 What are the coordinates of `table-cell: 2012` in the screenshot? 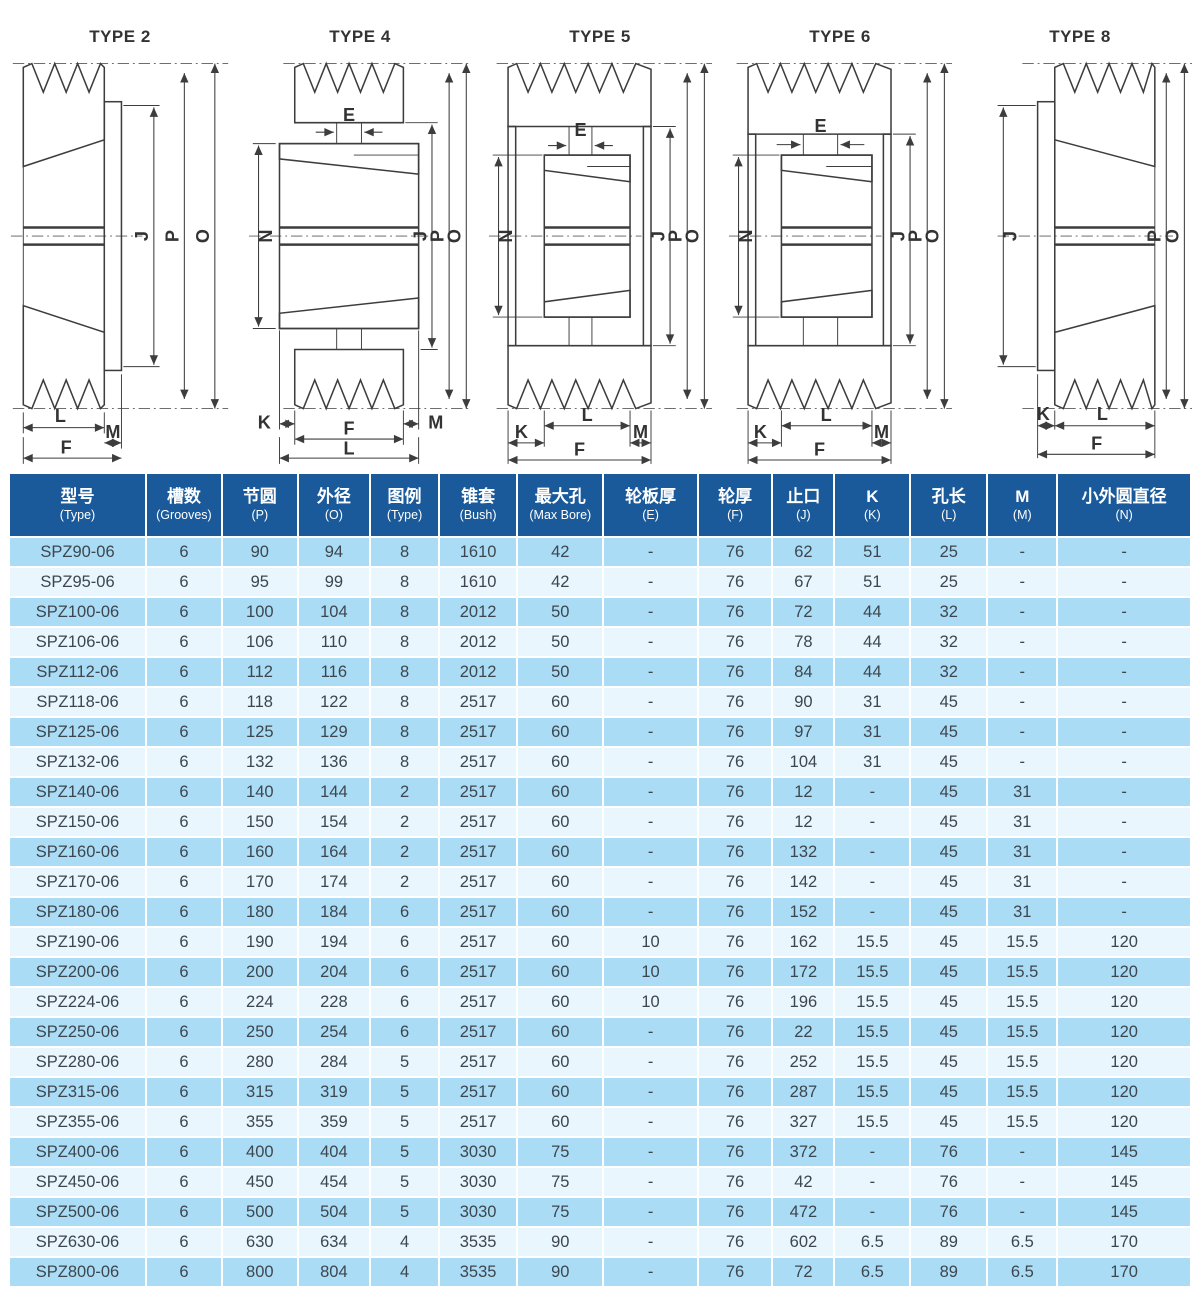 It's located at (478, 672).